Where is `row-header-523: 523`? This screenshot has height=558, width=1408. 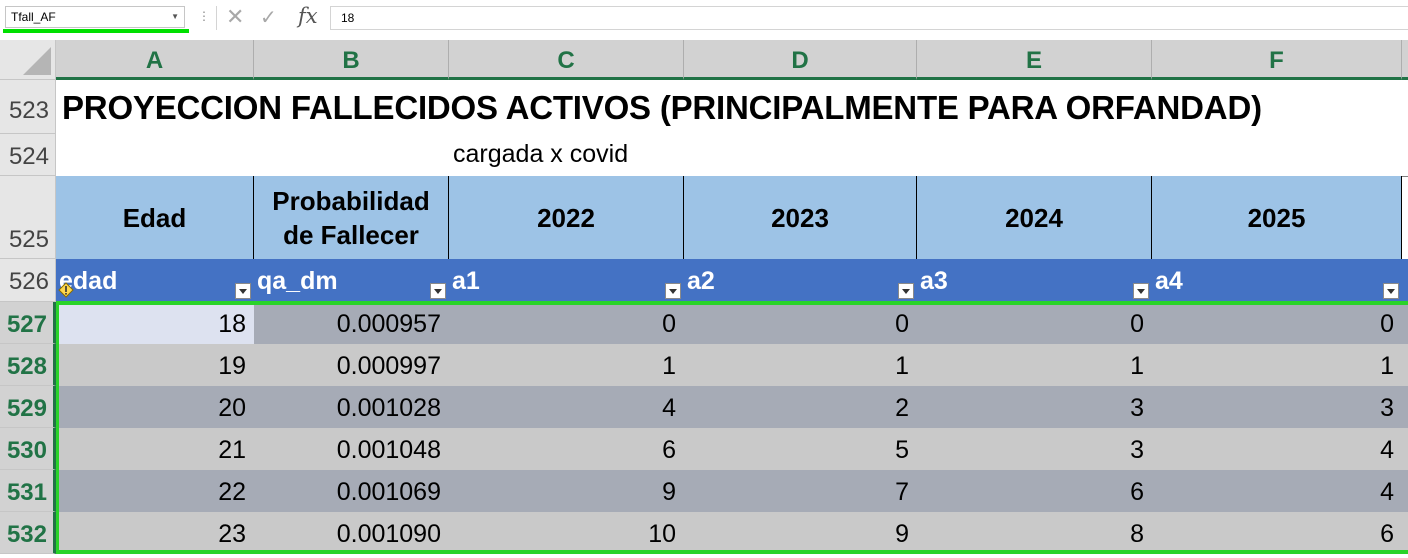 row-header-523: 523 is located at coordinates (28, 107).